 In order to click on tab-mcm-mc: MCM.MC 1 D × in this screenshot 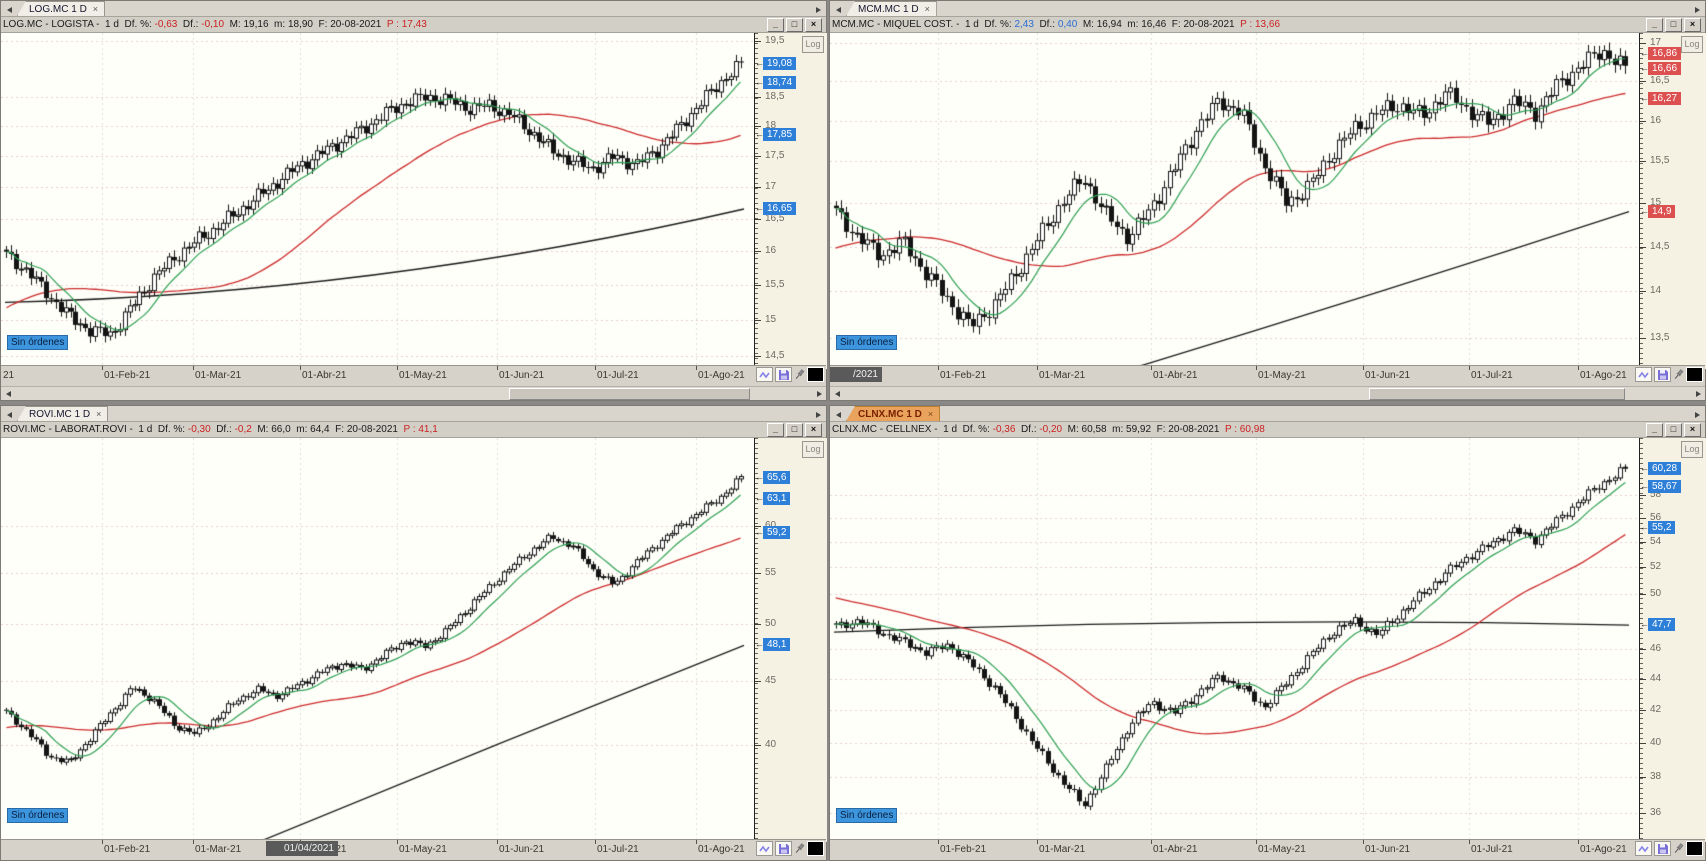, I will do `click(891, 8)`.